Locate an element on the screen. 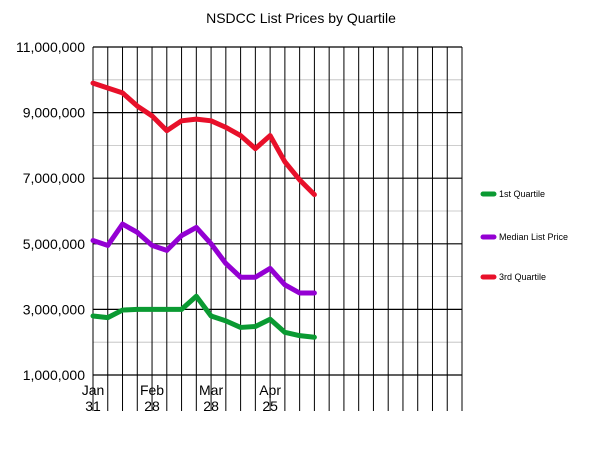 This screenshot has width=600, height=463. y-tick-label: 1,000,000 is located at coordinates (54, 375).